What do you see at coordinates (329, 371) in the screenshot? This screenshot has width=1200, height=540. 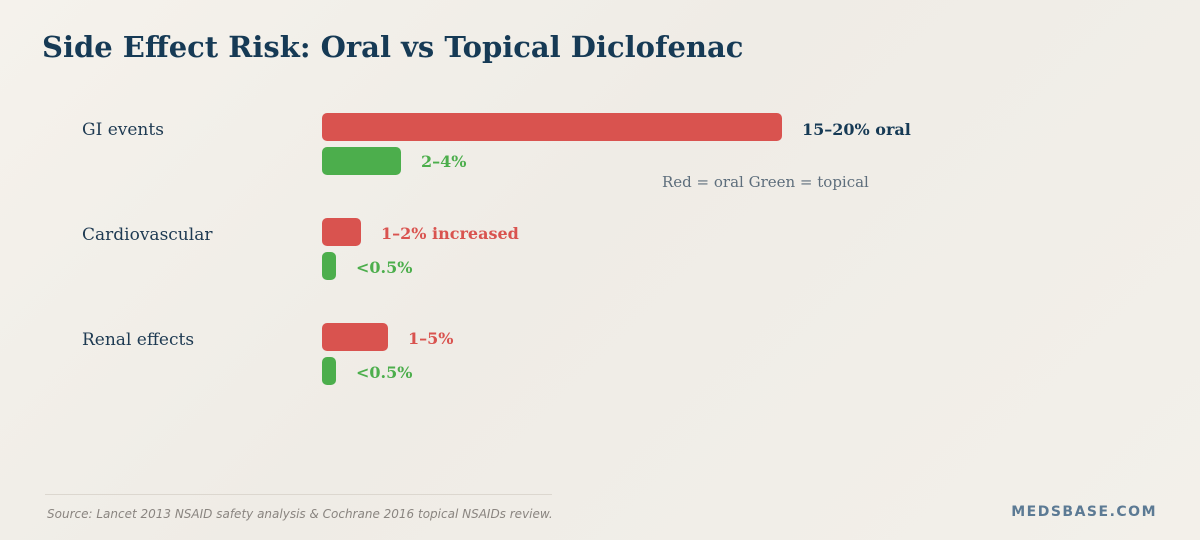 I see `bar-renal-effects-topical` at bounding box center [329, 371].